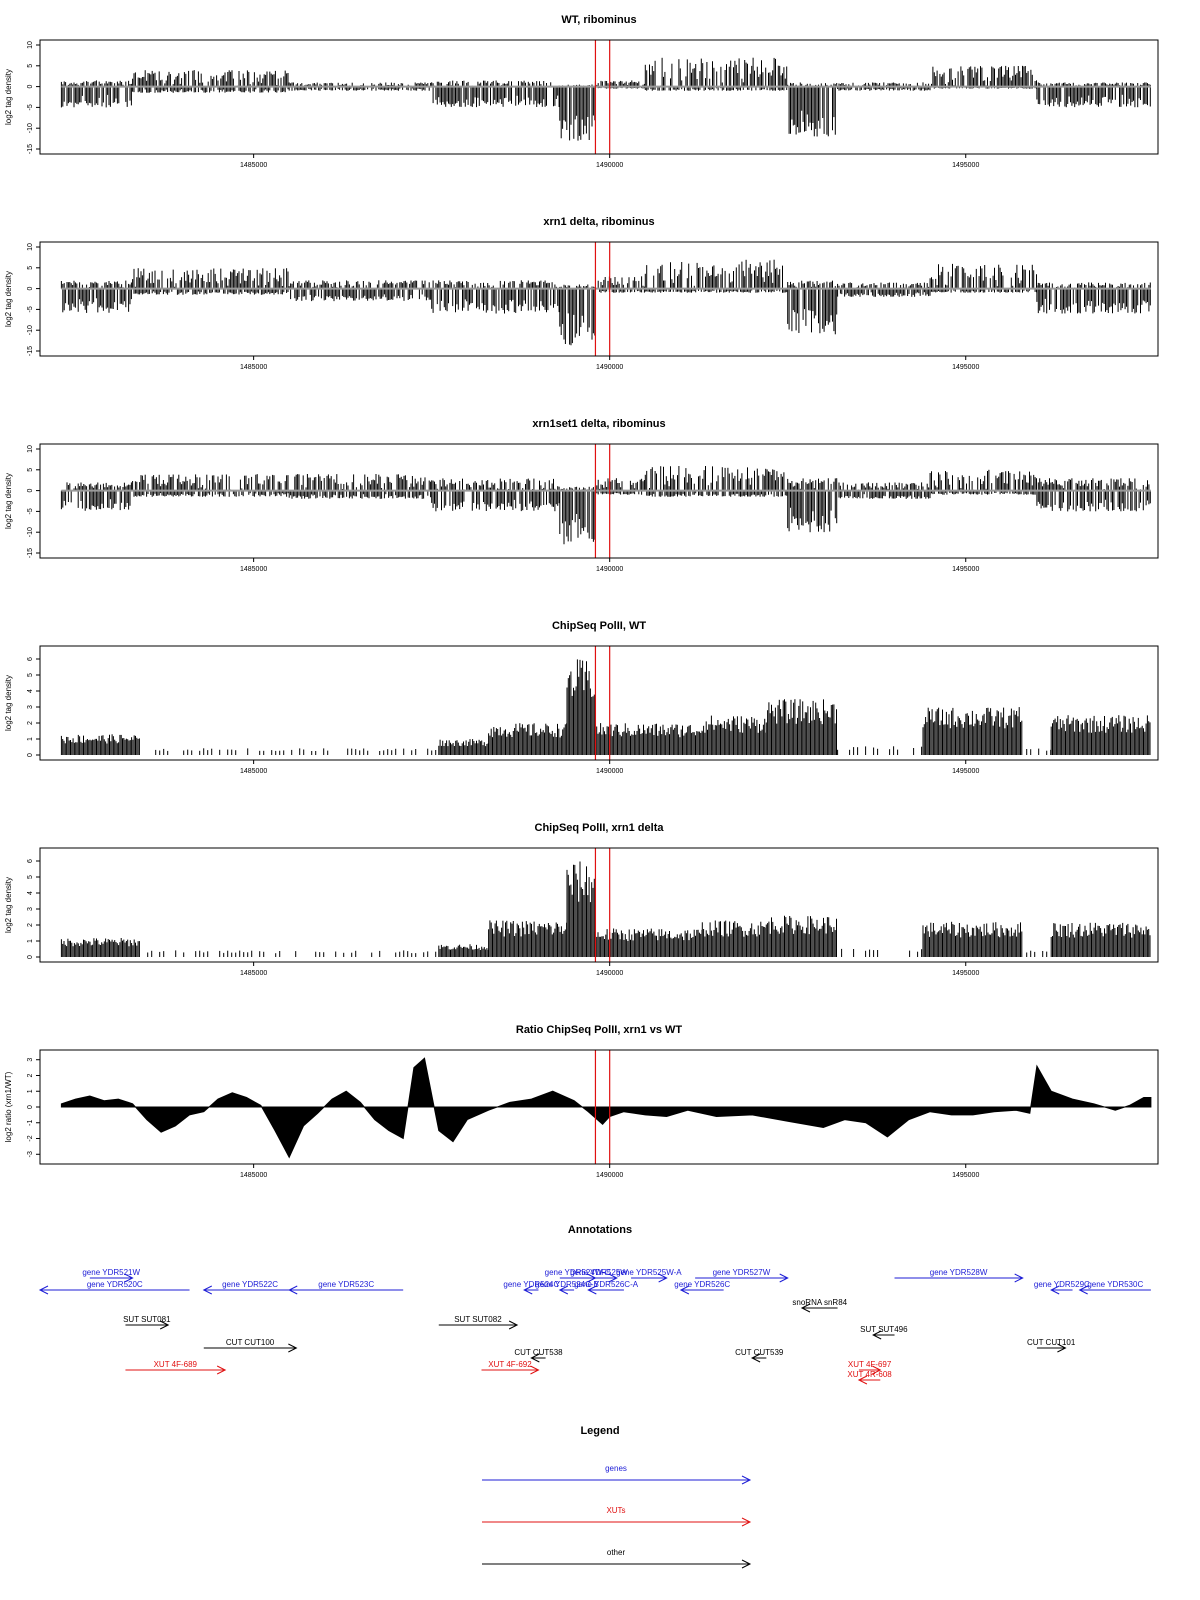 The height and width of the screenshot is (1600, 1200). I want to click on annotation-gene: gene YDR521W, so click(111, 1275).